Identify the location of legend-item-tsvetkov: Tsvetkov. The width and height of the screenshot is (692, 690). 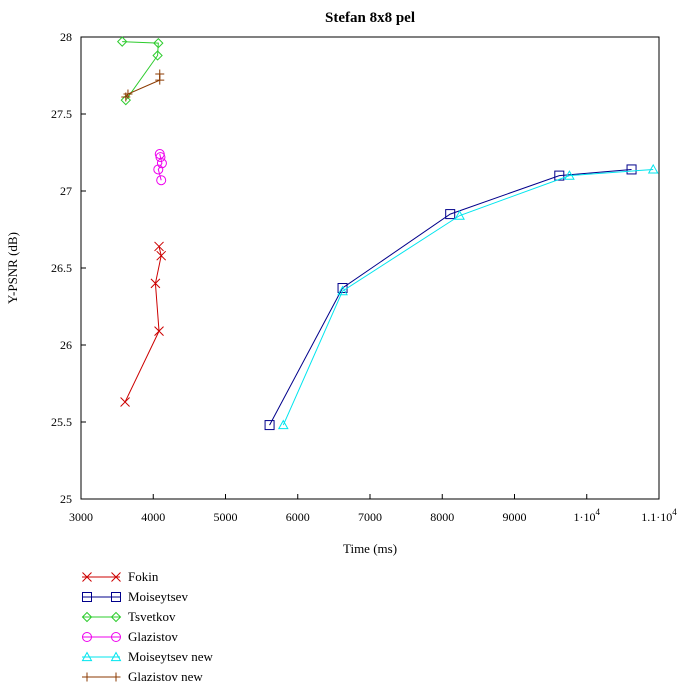
(128, 616).